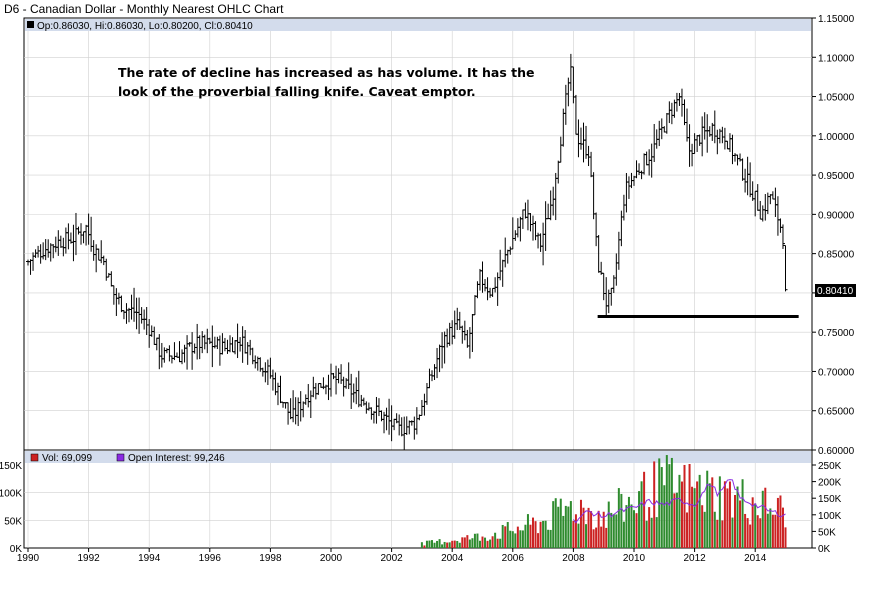 This screenshot has width=880, height=612. Describe the element at coordinates (16, 549) in the screenshot. I see `volume-left-tick-label: 0K` at that location.